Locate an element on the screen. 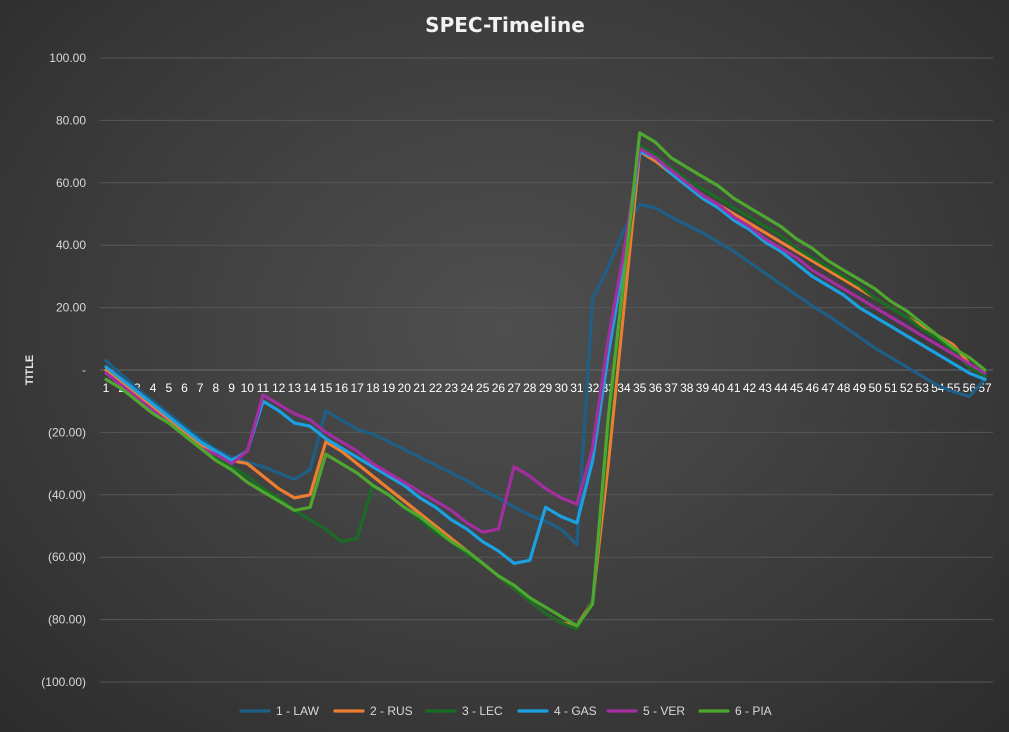 The width and height of the screenshot is (1009, 732). x-tick-label: 51 is located at coordinates (891, 388).